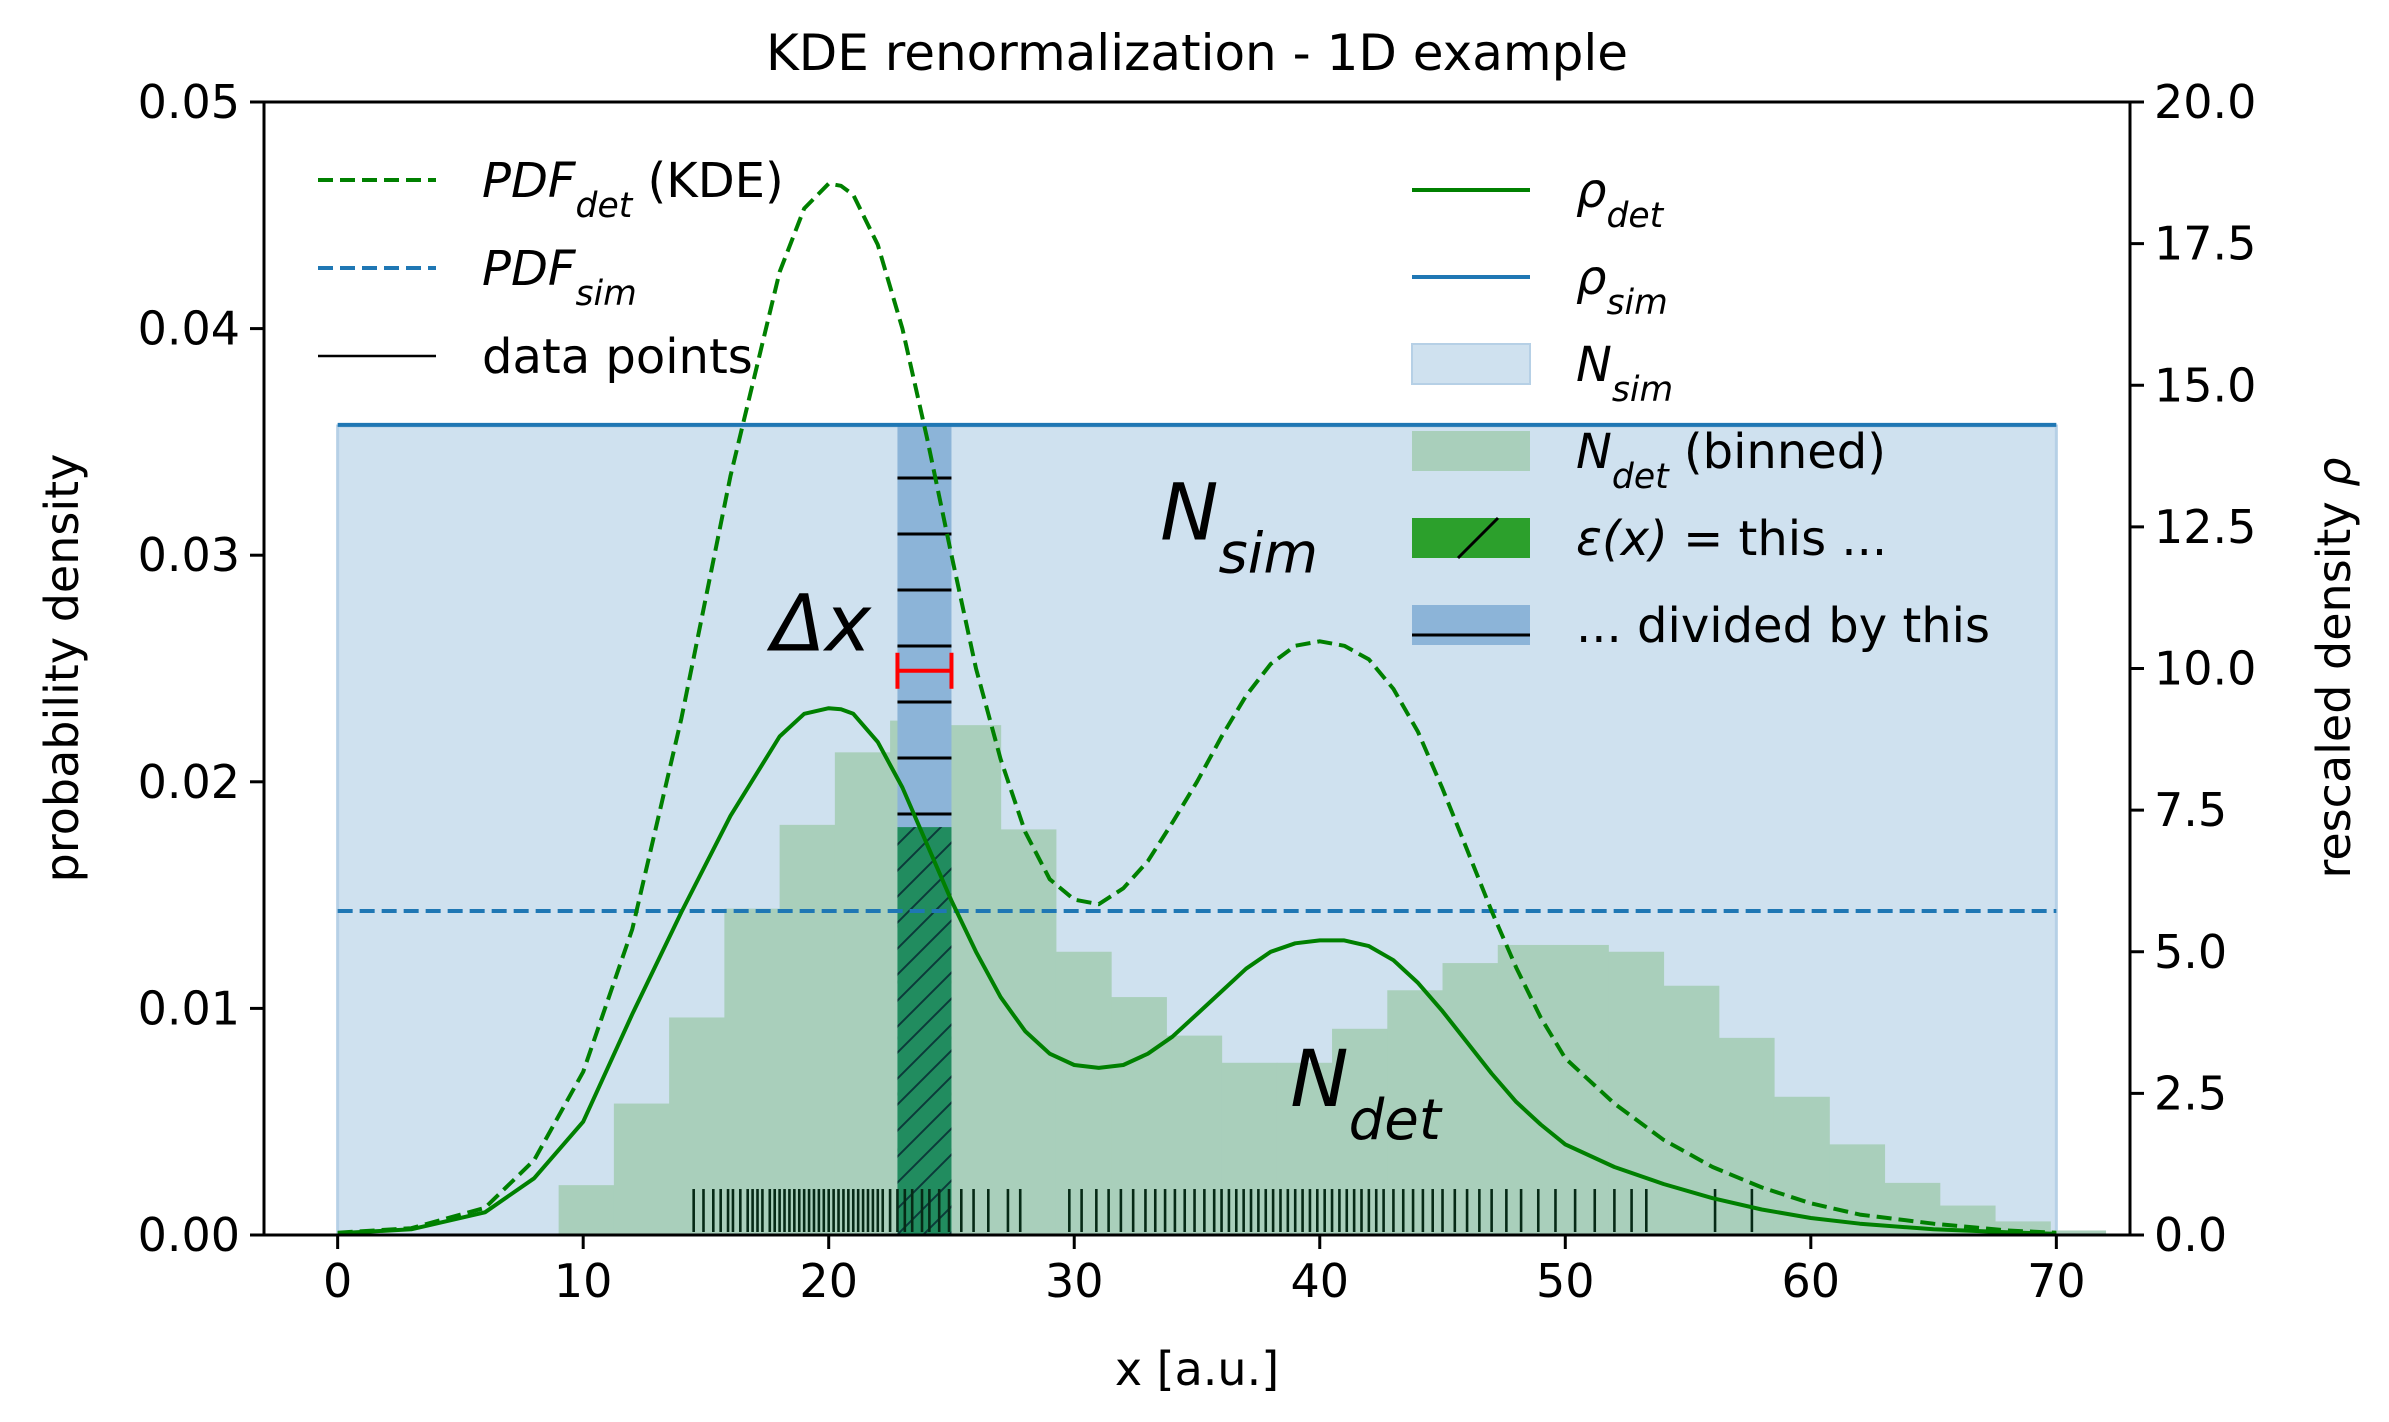  I want to click on y-tick-label-left-2: 0.02, so click(189, 782).